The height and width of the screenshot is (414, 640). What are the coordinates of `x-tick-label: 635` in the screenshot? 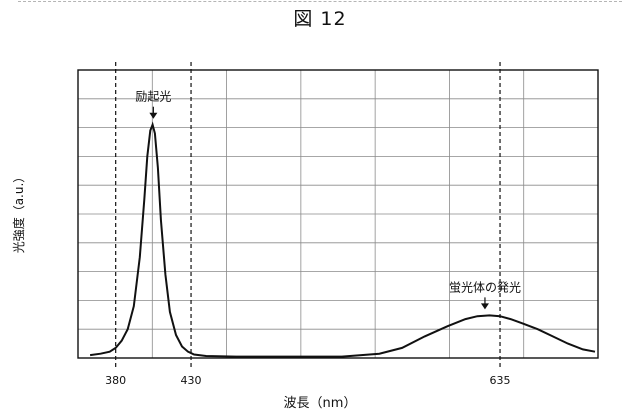 It's located at (500, 380).